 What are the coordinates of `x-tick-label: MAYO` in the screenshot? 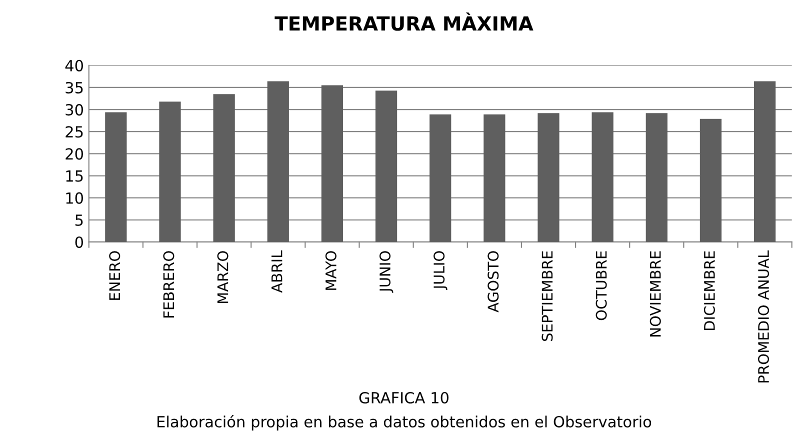 It's located at (330, 270).